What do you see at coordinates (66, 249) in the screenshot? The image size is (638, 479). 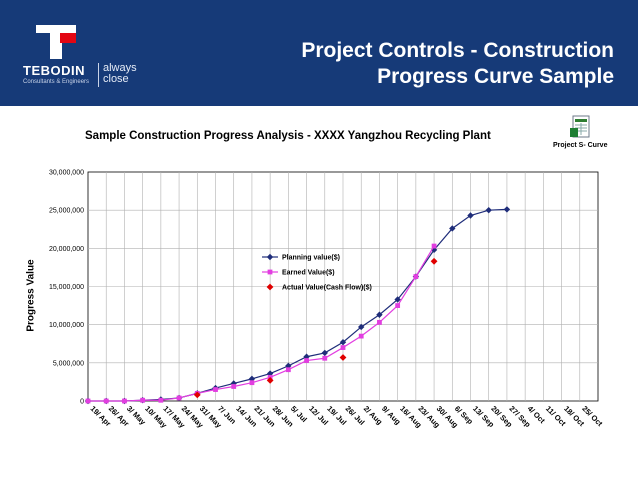 I see `y-tick-label: 20,000,000` at bounding box center [66, 249].